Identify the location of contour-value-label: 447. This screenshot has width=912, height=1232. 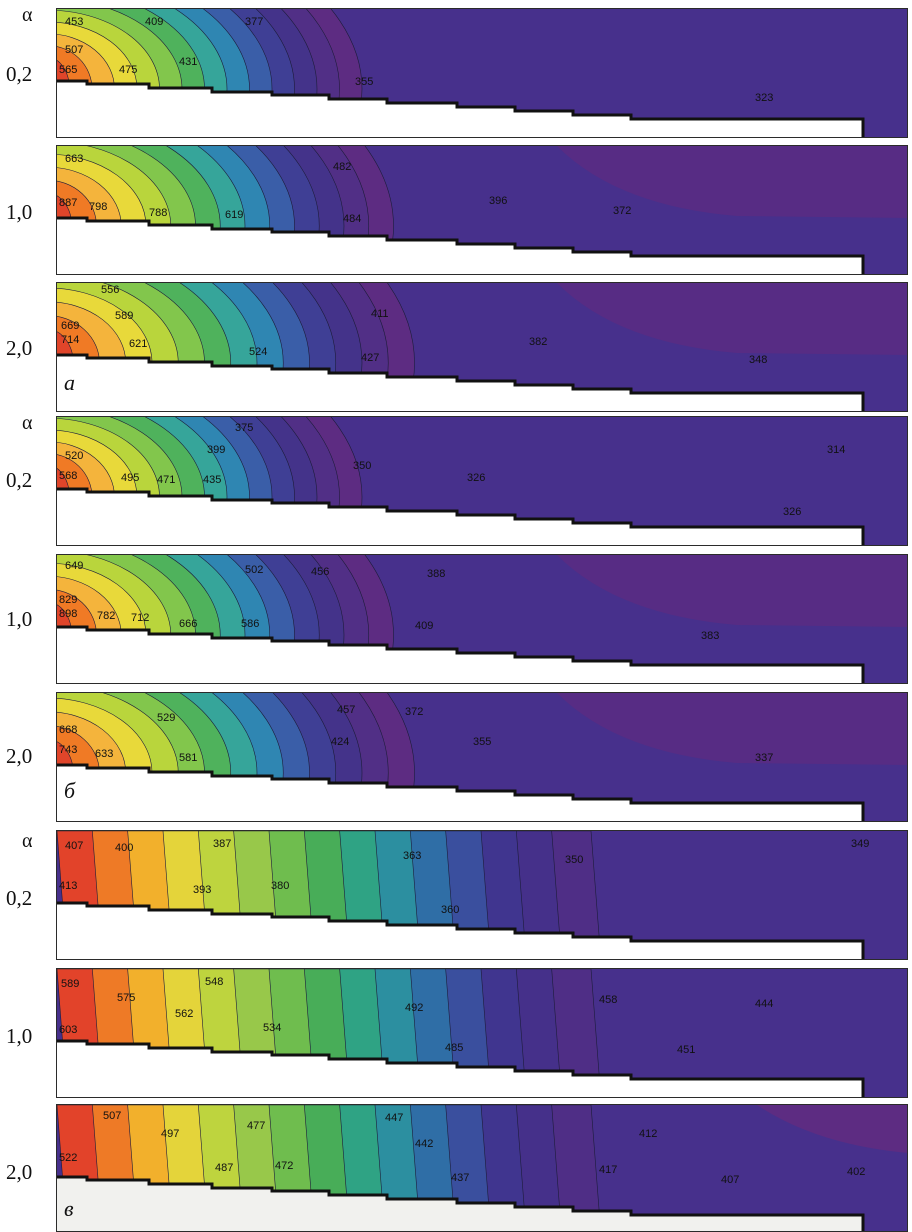
(394, 1118).